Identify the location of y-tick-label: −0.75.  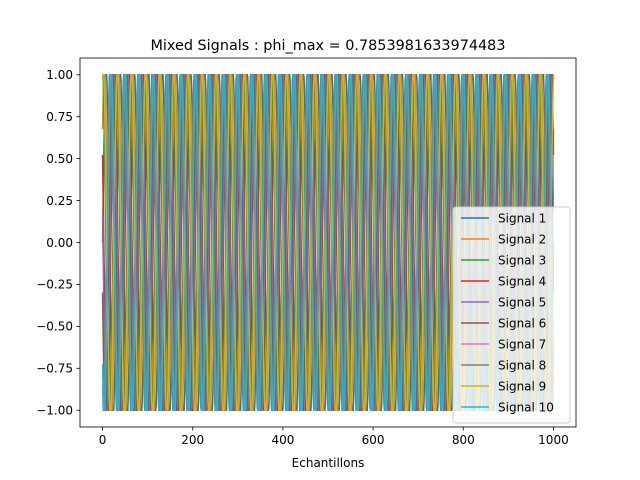
(54, 369).